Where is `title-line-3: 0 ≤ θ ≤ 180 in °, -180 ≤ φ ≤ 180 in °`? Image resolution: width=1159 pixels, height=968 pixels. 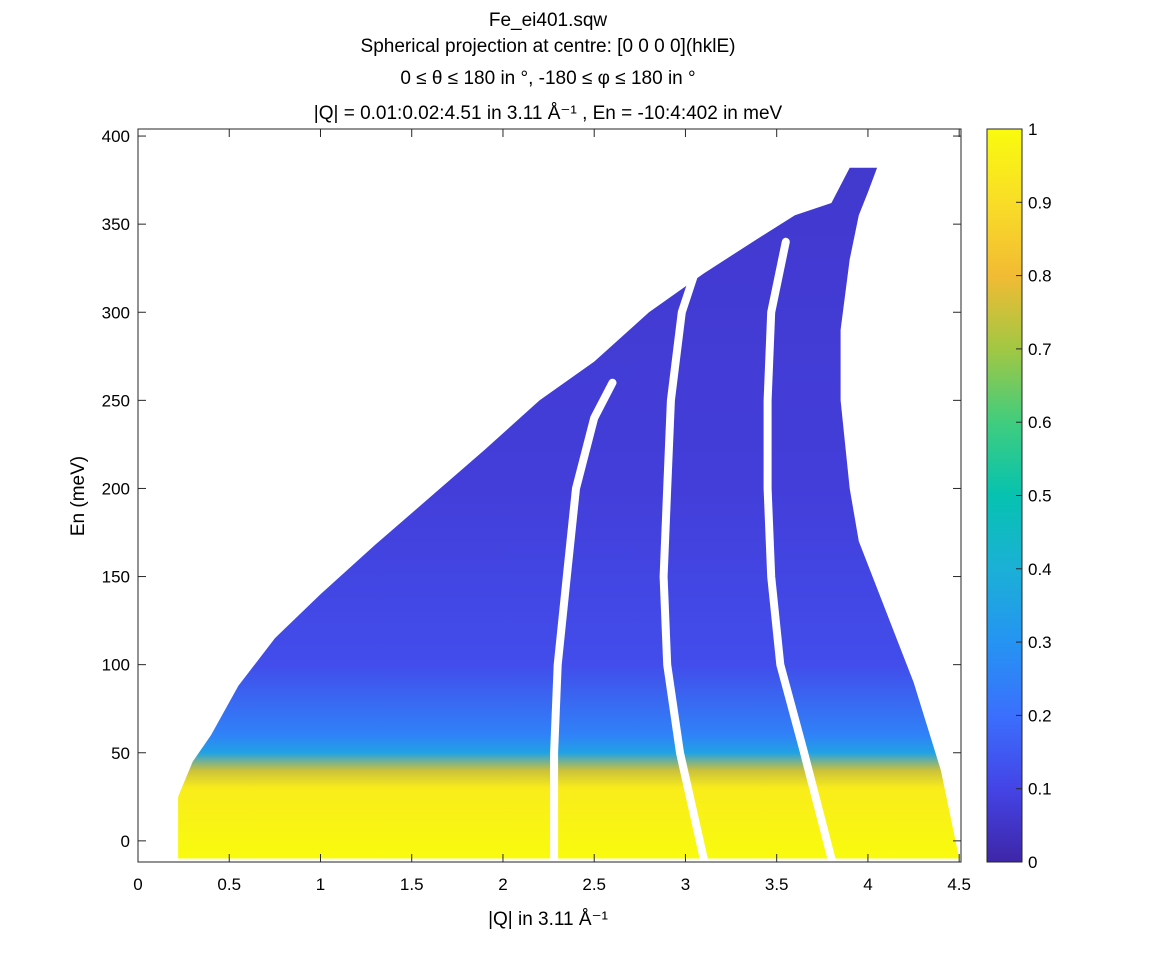
title-line-3: 0 ≤ θ ≤ 180 in °, -180 ≤ φ ≤ 180 in ° is located at coordinates (547, 78).